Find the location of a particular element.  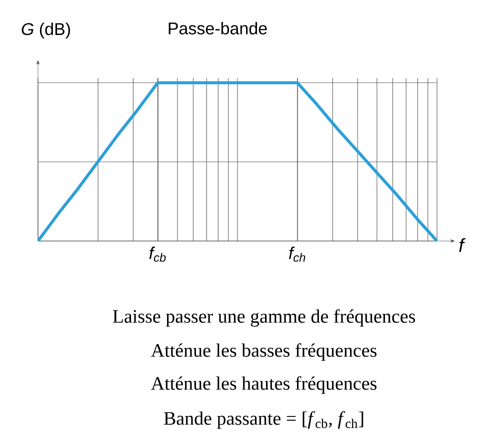

x-tick-label: f$_{ch}$ is located at coordinates (297, 254).